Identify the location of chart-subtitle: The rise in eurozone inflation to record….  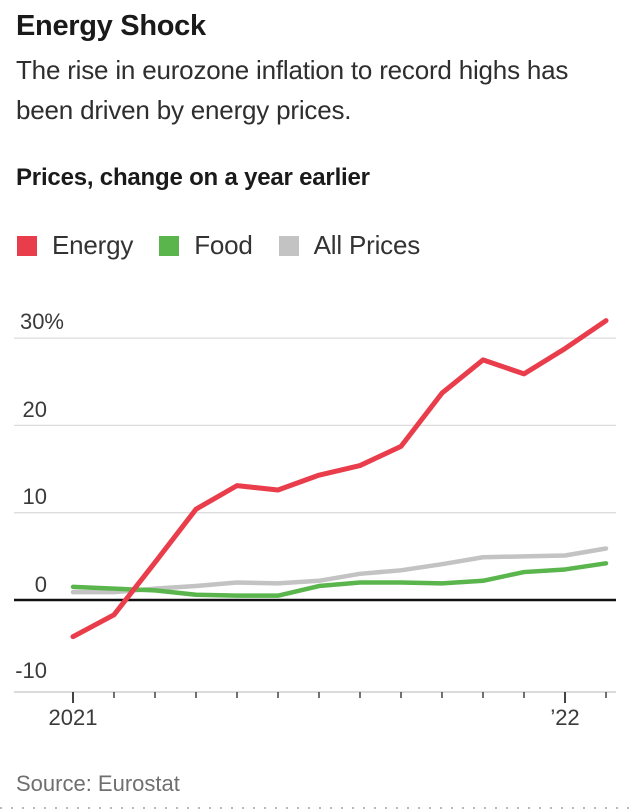
(292, 90).